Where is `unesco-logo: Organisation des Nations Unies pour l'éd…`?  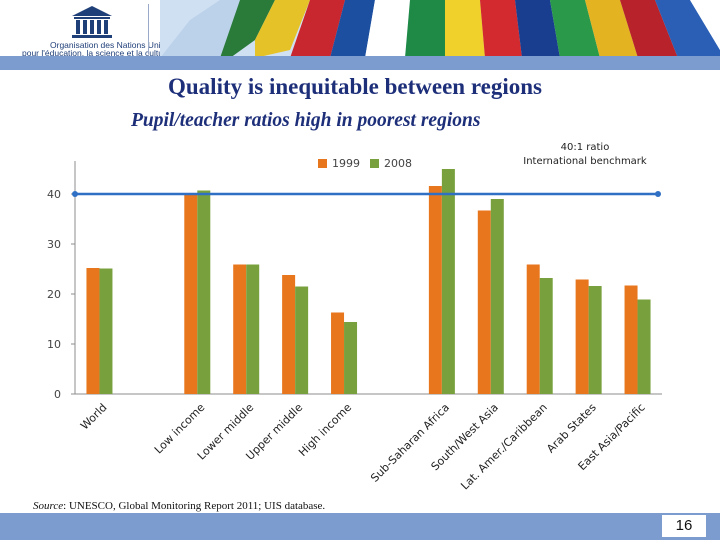
unesco-logo: Organisation des Nations Unies pour l'éd… is located at coordinates (85, 29).